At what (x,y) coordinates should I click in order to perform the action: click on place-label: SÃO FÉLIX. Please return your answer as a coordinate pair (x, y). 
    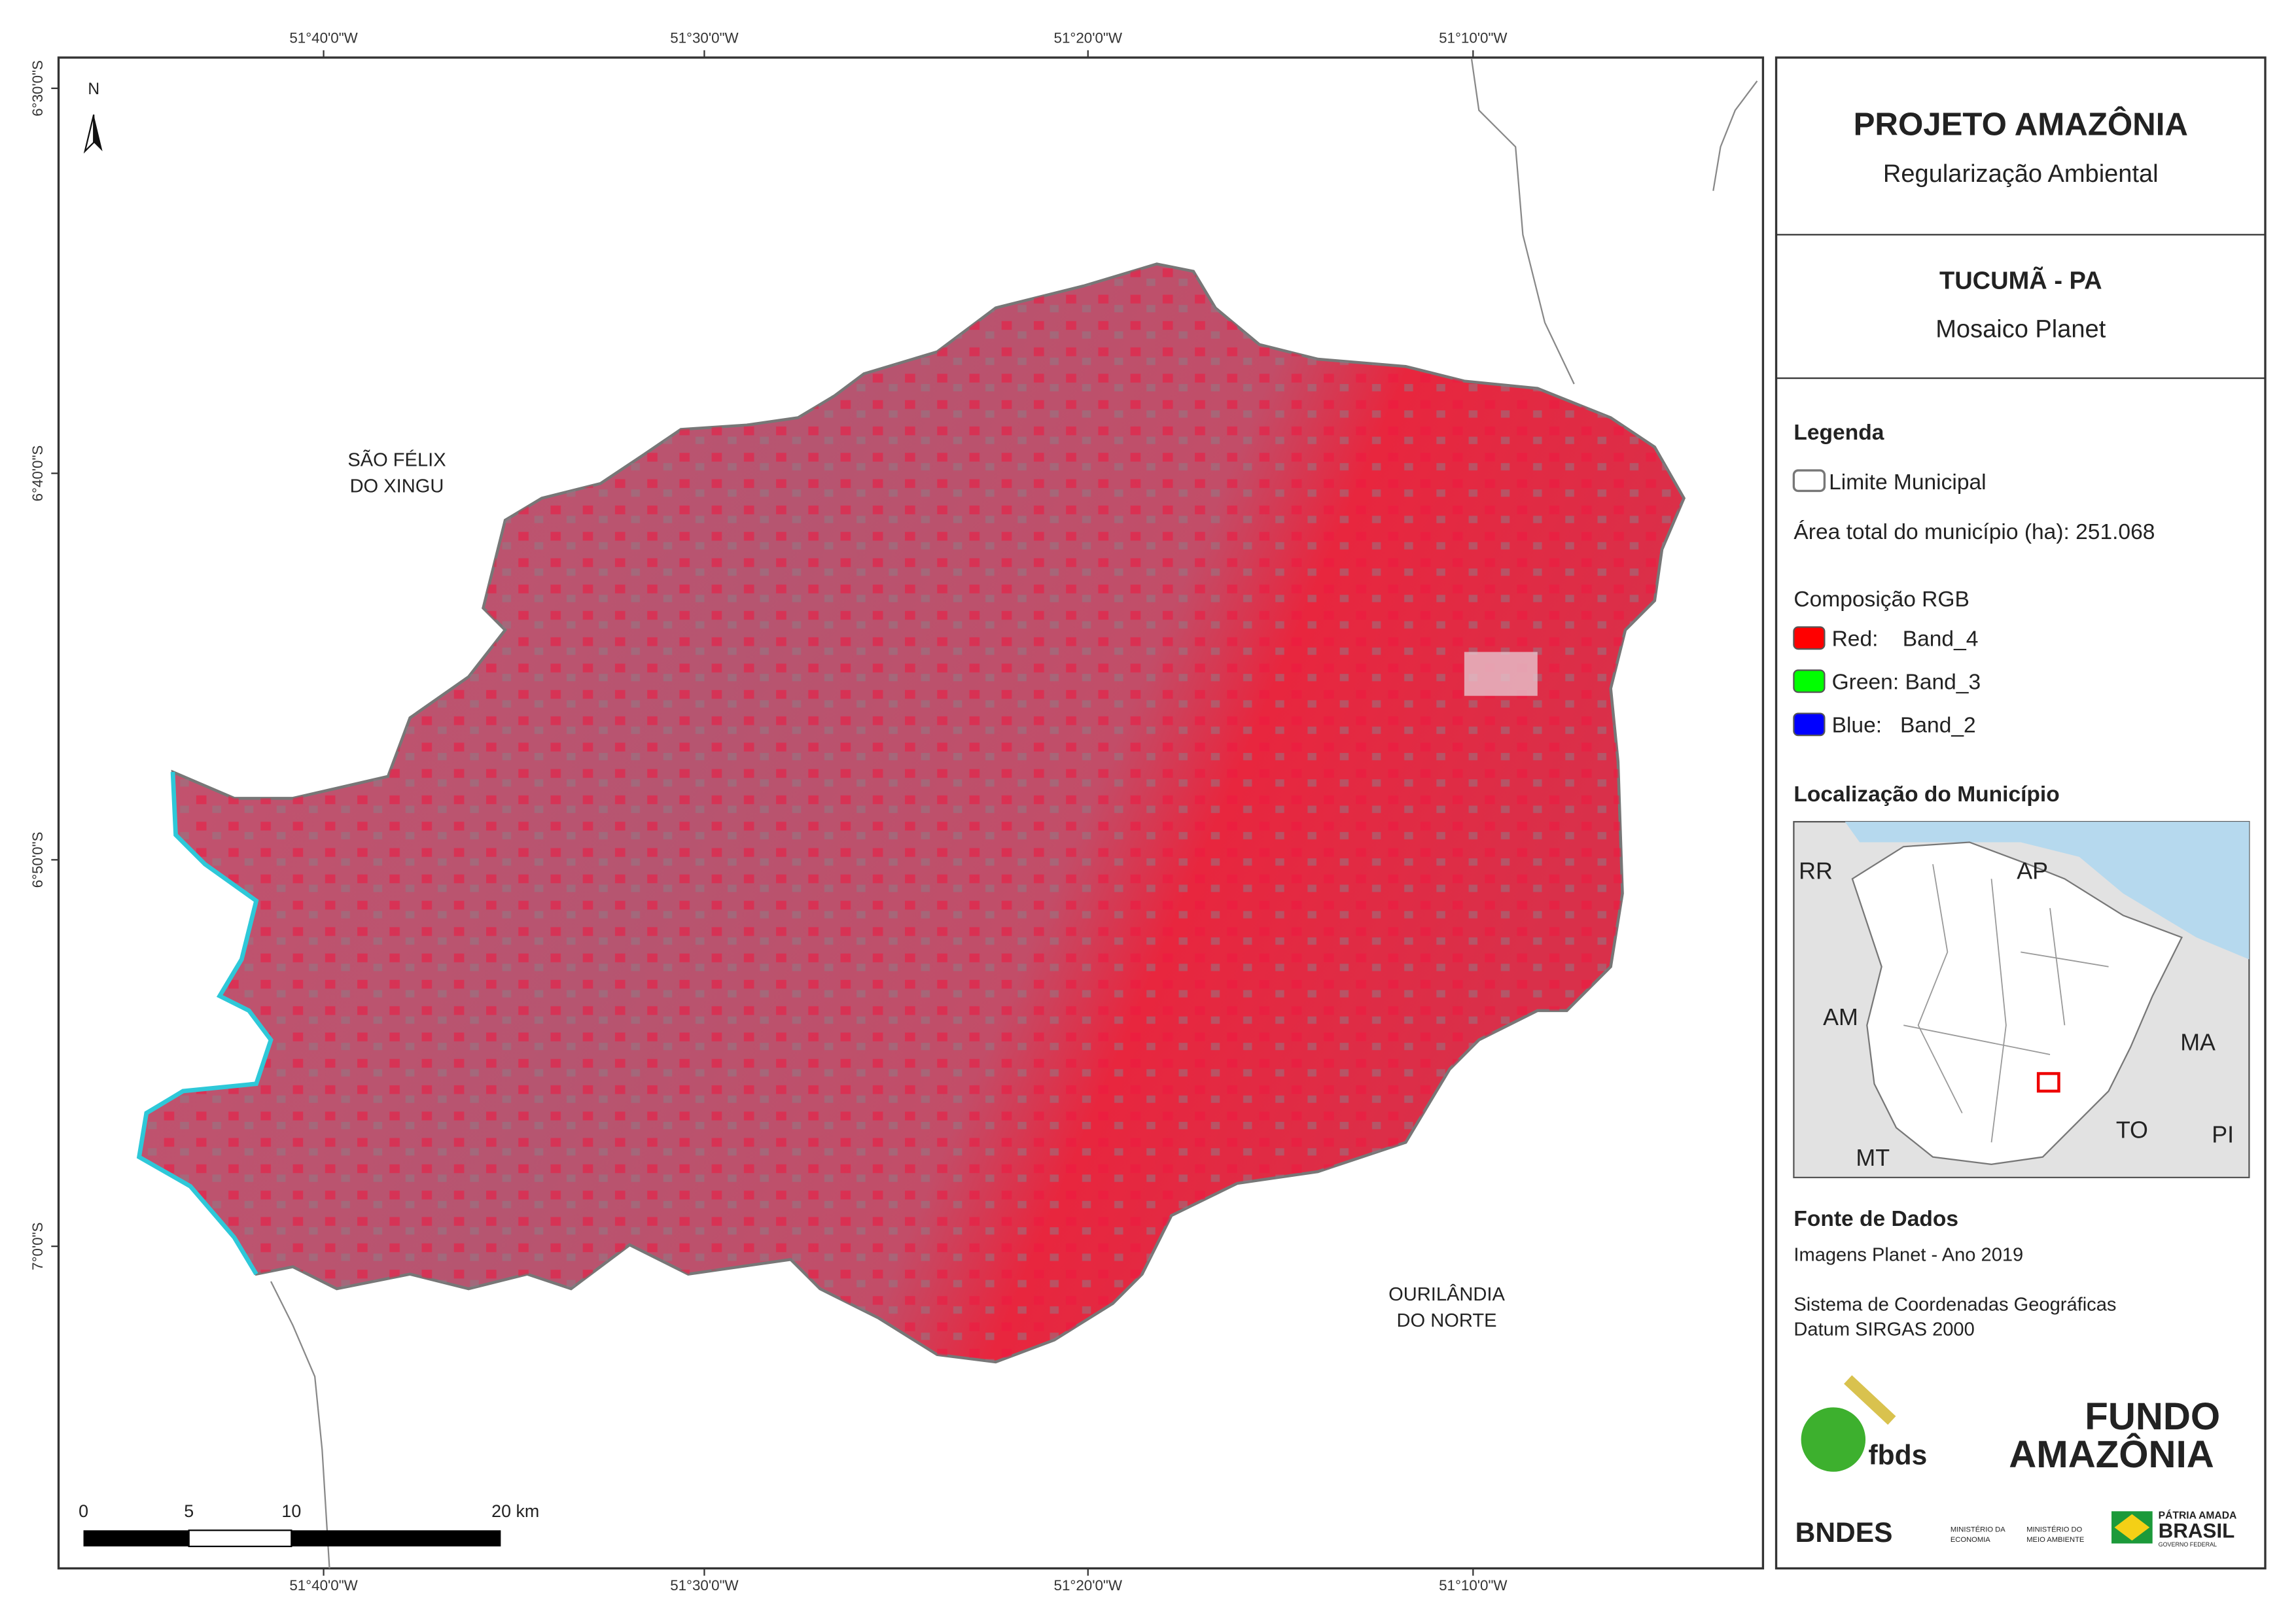
    Looking at the image, I should click on (396, 459).